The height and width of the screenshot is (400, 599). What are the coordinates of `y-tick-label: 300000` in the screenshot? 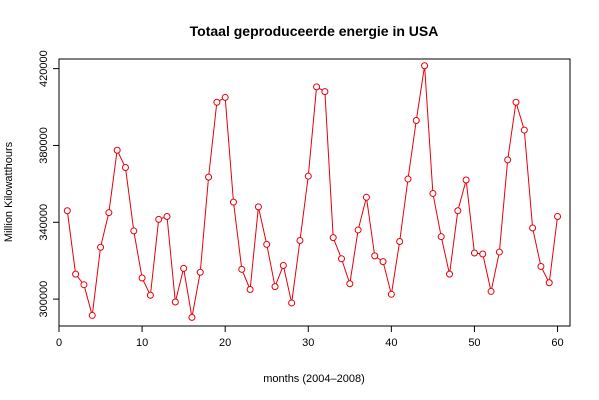 It's located at (44, 299).